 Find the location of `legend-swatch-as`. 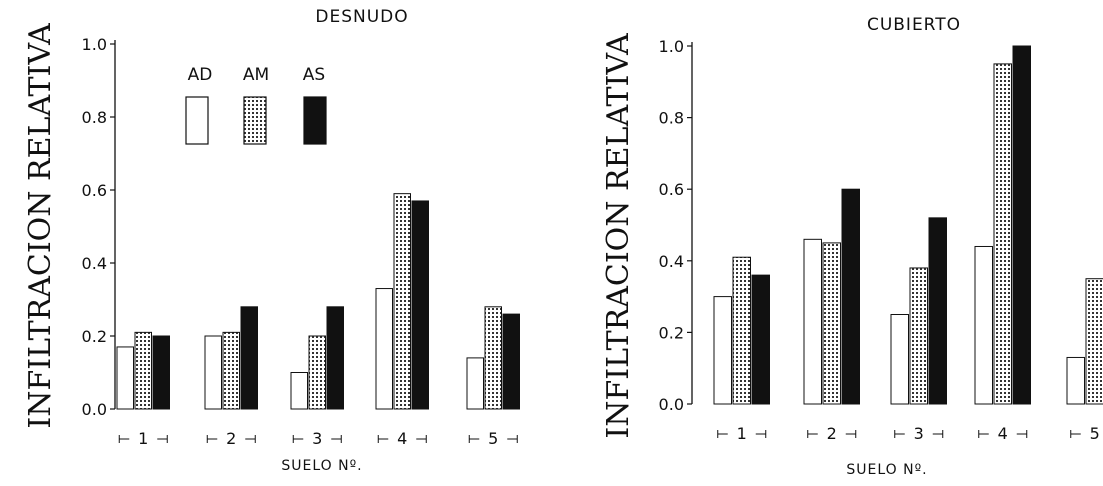

legend-swatch-as is located at coordinates (315, 120).